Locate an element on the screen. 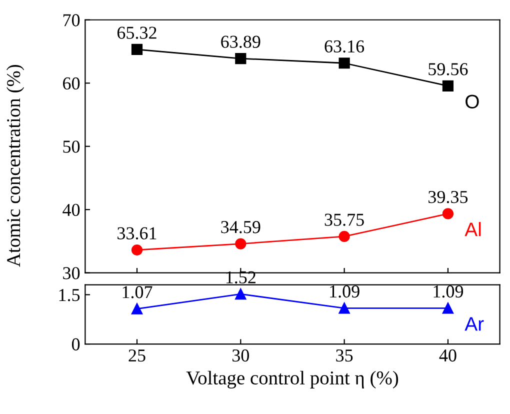 This screenshot has height=414, width=510. series-label: Ar is located at coordinates (474, 324).